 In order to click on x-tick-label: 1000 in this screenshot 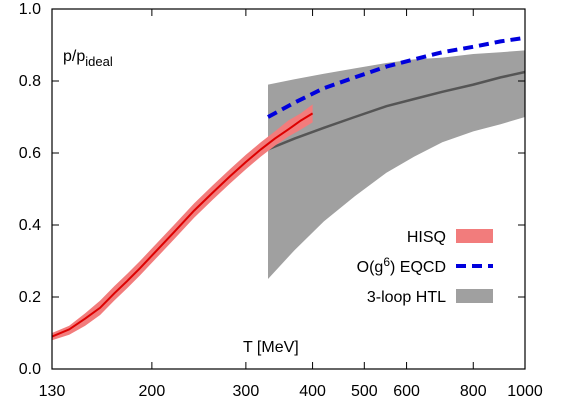, I will do `click(525, 391)`.